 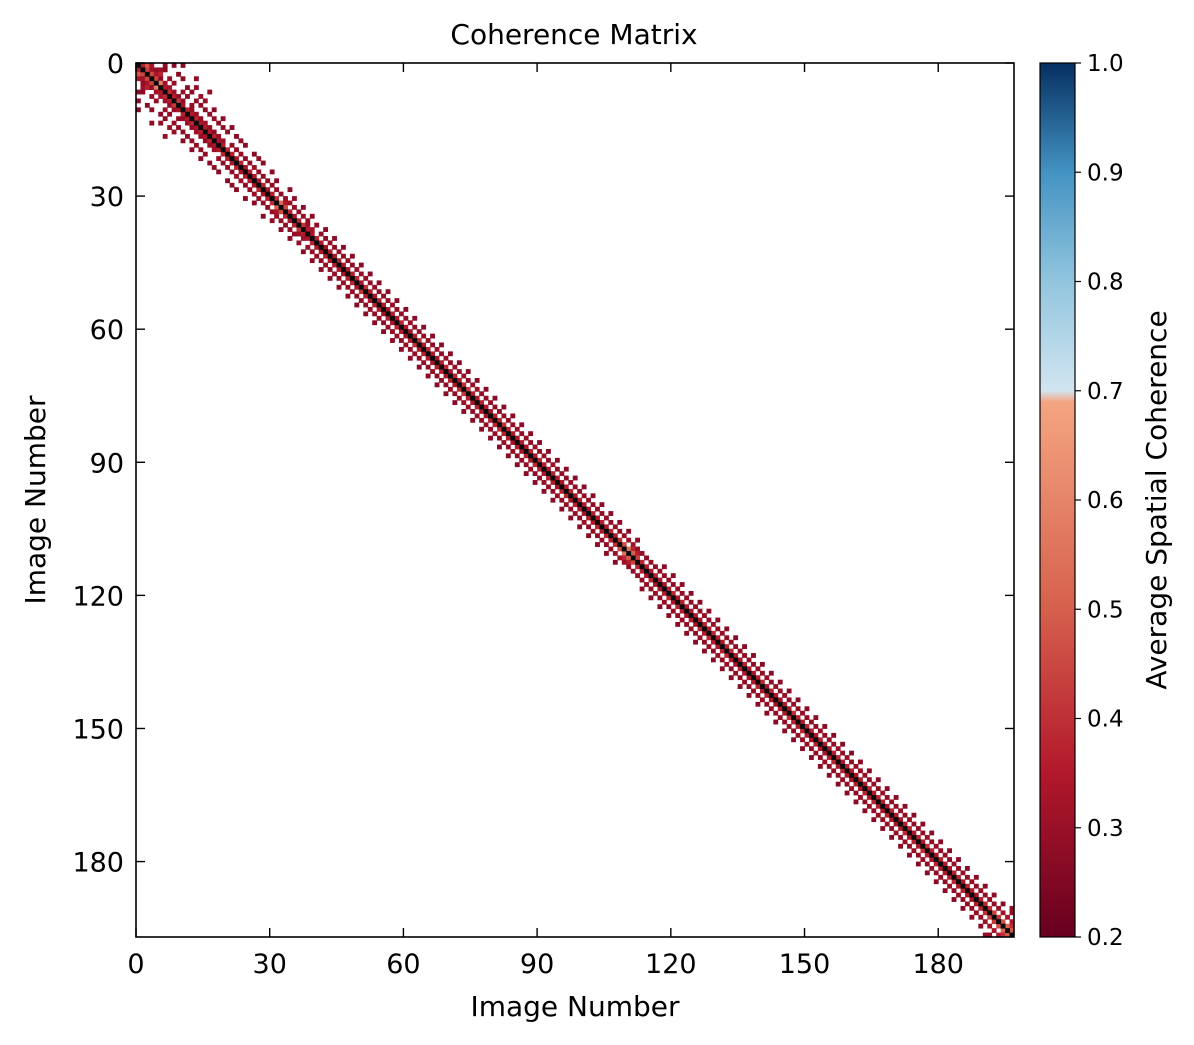 What do you see at coordinates (1105, 283) in the screenshot?
I see `colorbar-tick-label: 0.8` at bounding box center [1105, 283].